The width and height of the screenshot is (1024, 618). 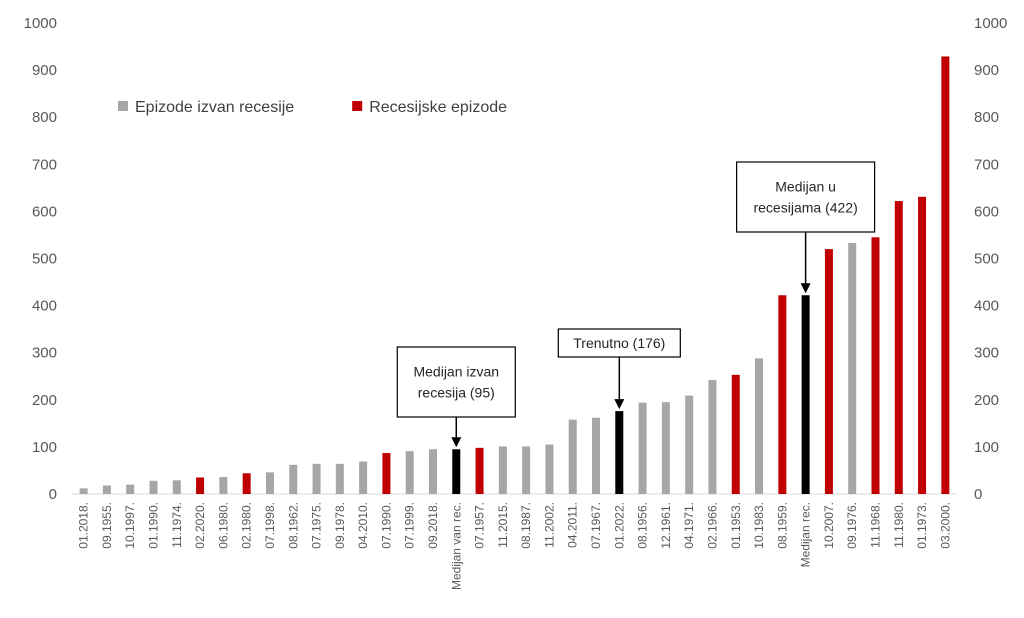 I want to click on y-tick-label-left: 500, so click(x=44, y=259).